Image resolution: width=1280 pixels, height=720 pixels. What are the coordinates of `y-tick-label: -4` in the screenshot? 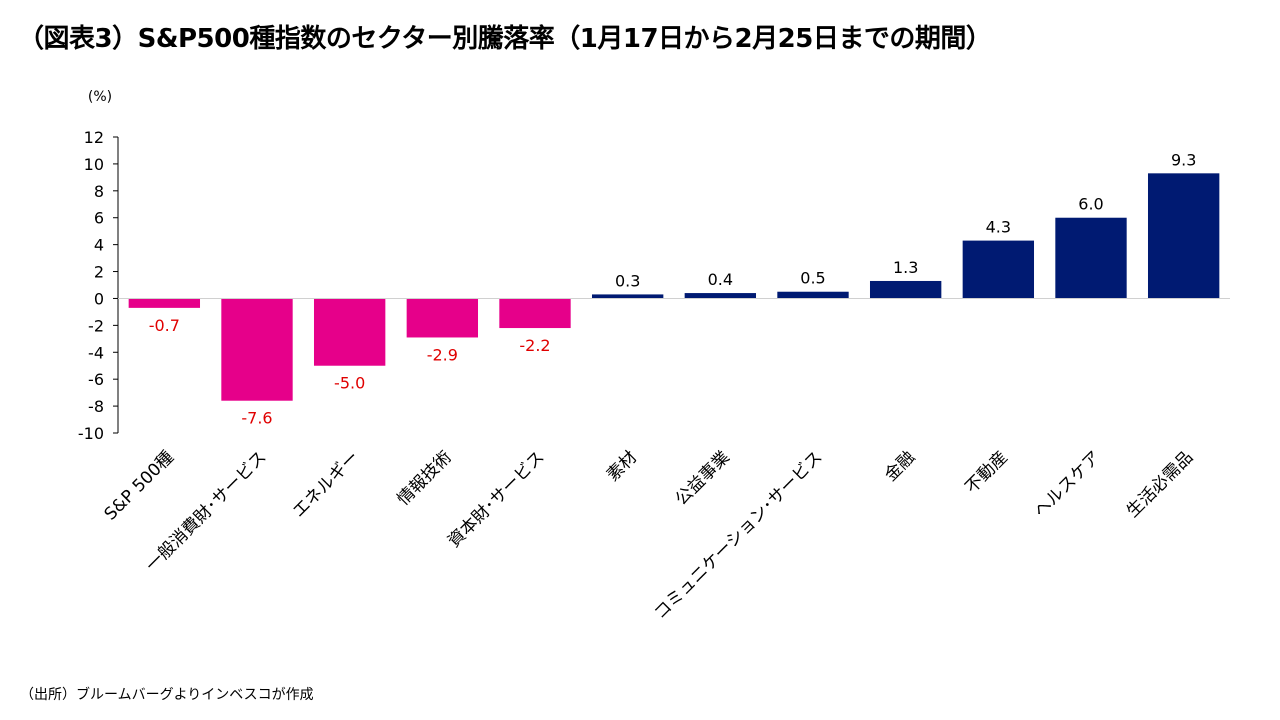 It's located at (96, 352).